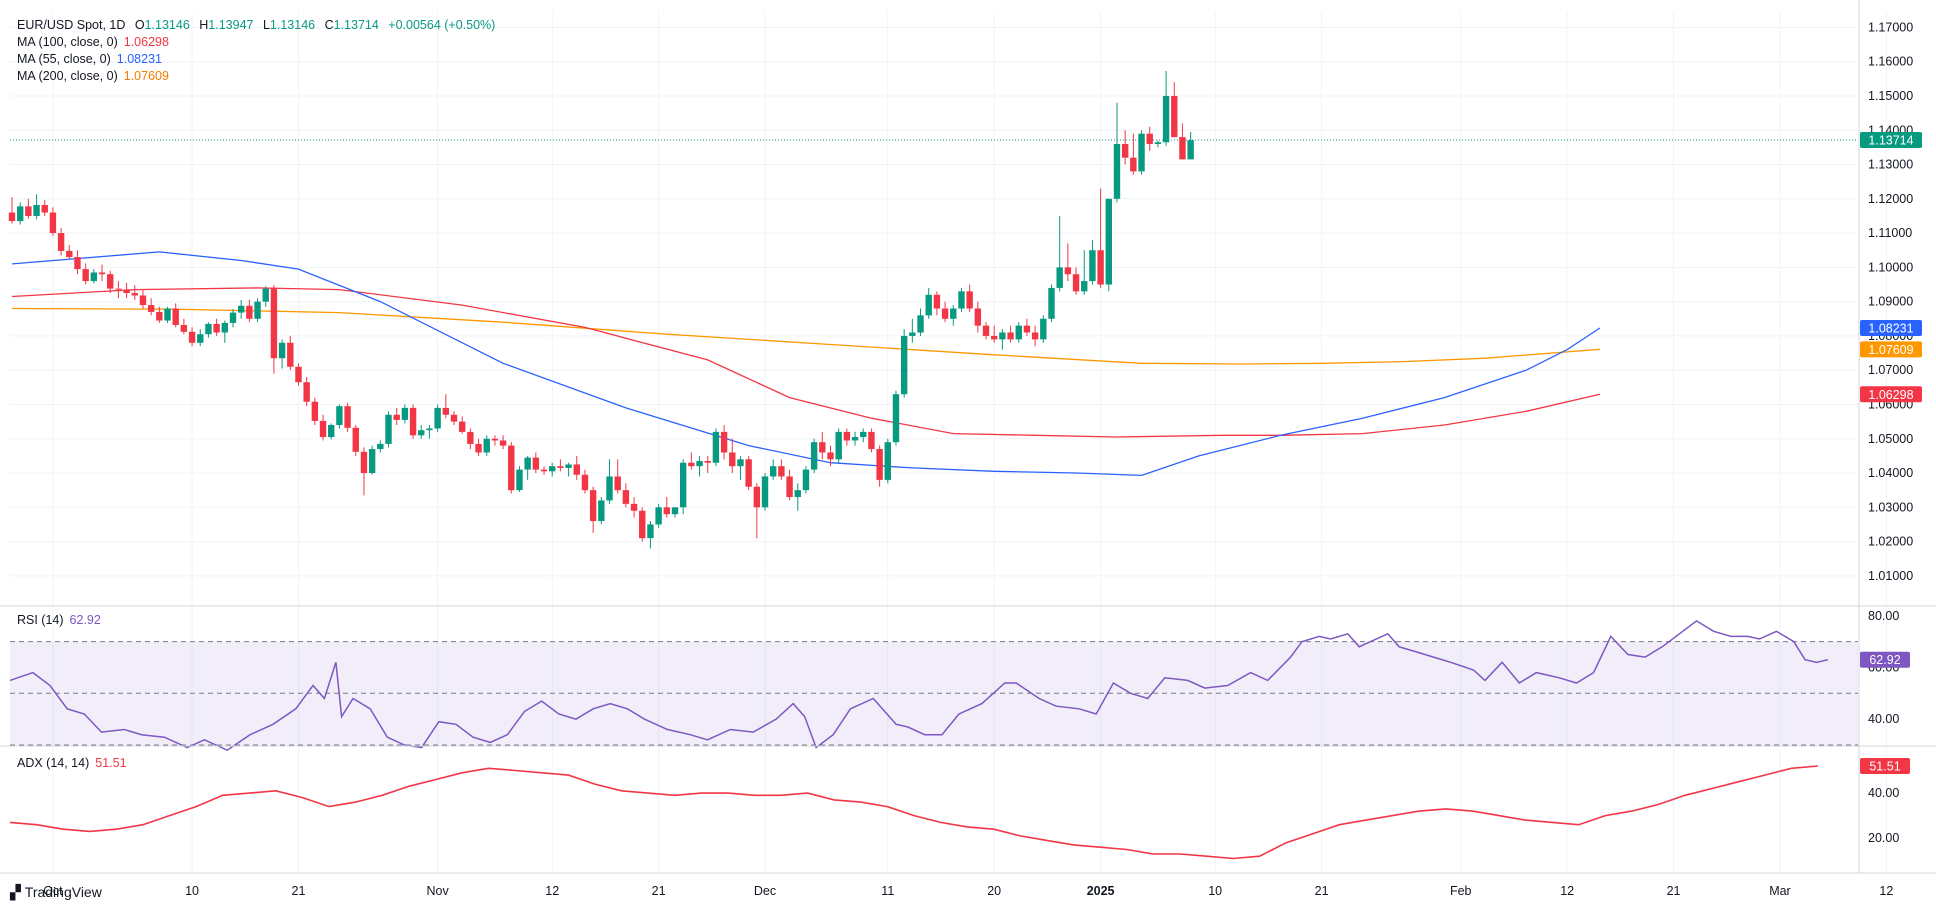 This screenshot has height=915, width=1936. Describe the element at coordinates (1890, 576) in the screenshot. I see `price-tick-label: 1.01000` at that location.